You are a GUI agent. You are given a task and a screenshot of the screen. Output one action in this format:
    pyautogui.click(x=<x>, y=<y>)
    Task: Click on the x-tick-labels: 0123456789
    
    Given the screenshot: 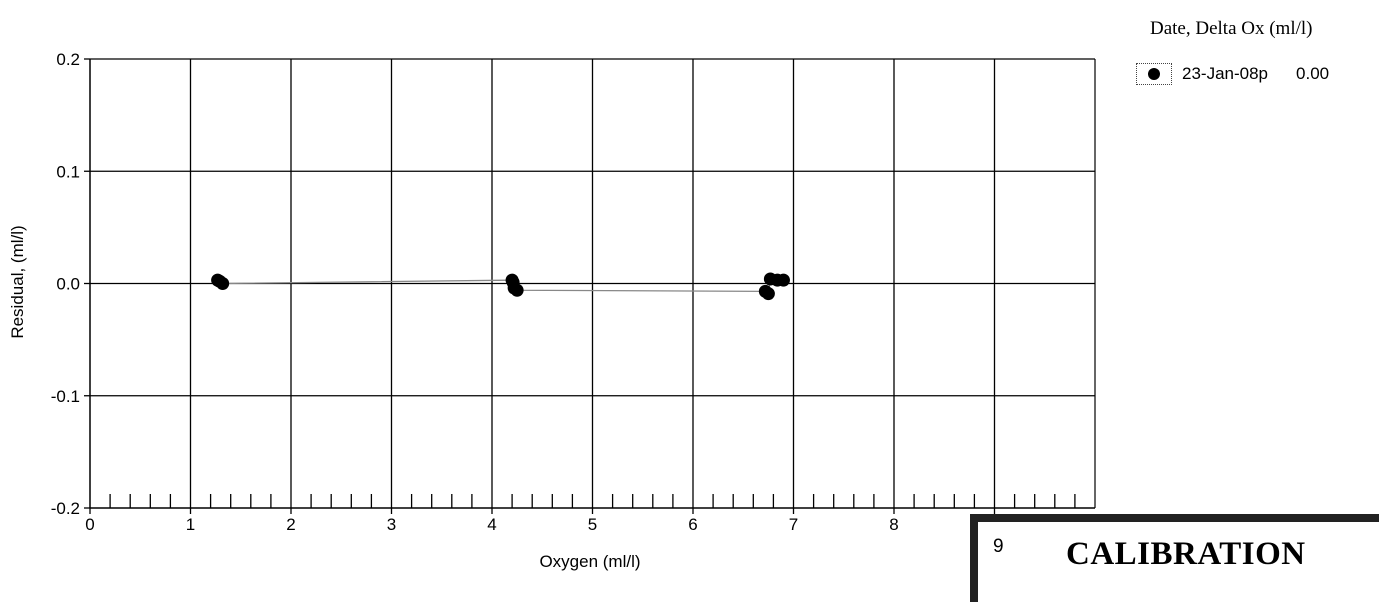 What is the action you would take?
    pyautogui.click(x=542, y=521)
    